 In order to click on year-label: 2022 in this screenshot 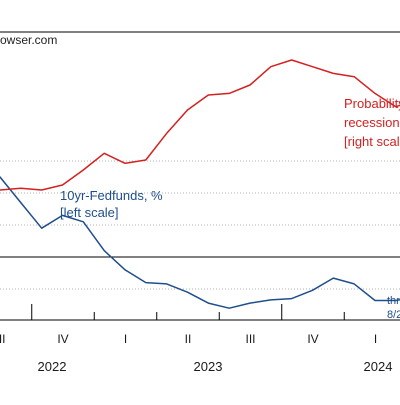, I will do `click(52, 366)`.